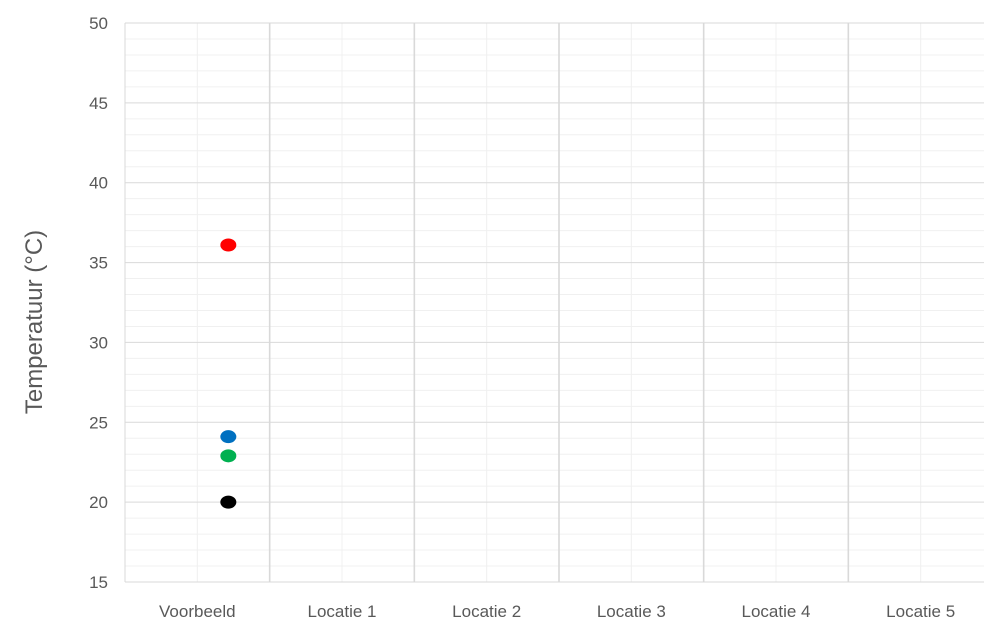 This screenshot has width=985, height=624. I want to click on x-tick-label: Locatie 2, so click(486, 611).